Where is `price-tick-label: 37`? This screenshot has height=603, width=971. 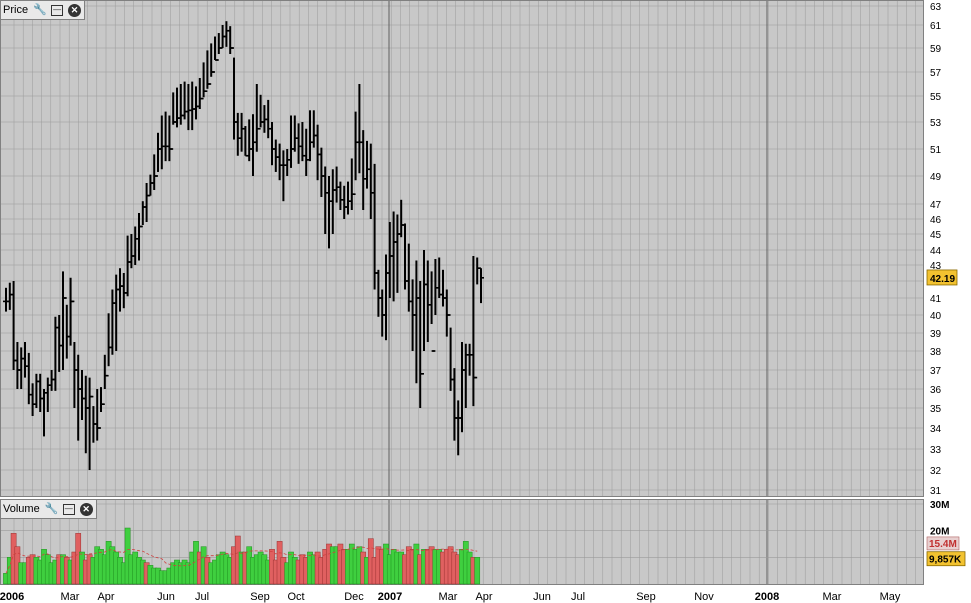 price-tick-label: 37 is located at coordinates (936, 371).